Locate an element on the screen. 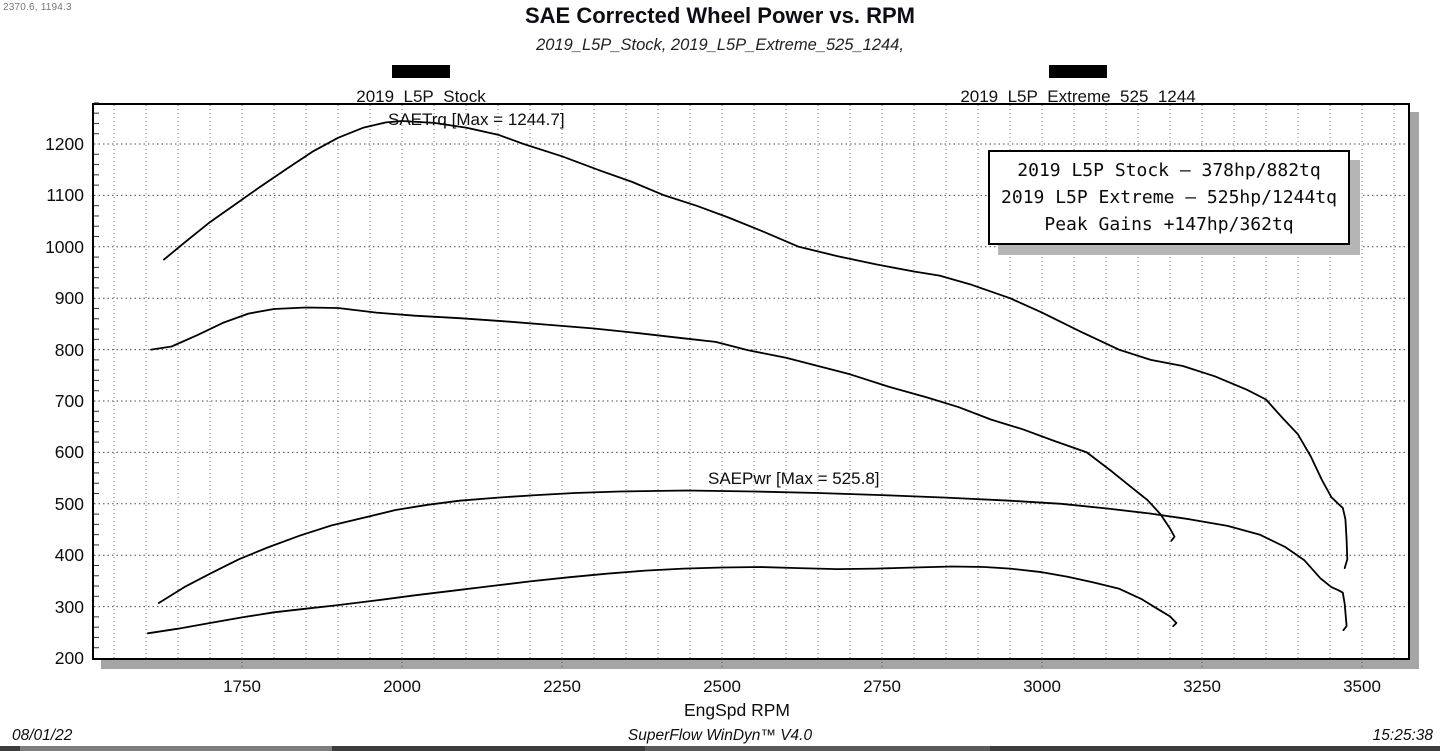 Image resolution: width=1440 pixels, height=751 pixels. y-tick-label: 900 is located at coordinates (69, 298).